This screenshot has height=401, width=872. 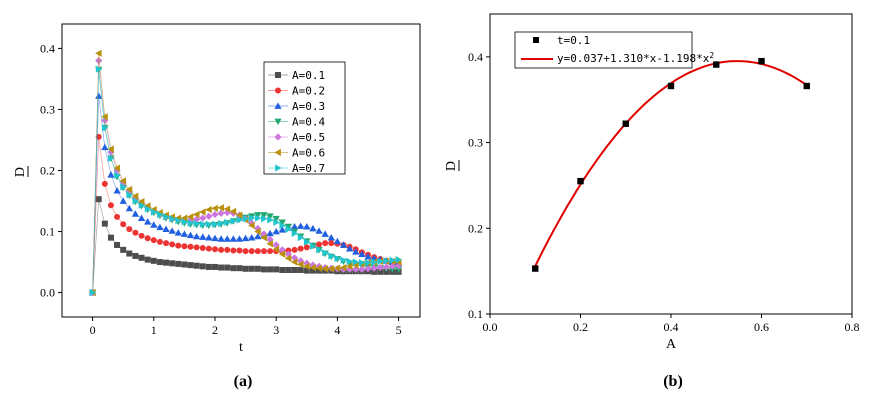 What do you see at coordinates (671, 327) in the screenshot?
I see `x-tick-label-b: 0.4` at bounding box center [671, 327].